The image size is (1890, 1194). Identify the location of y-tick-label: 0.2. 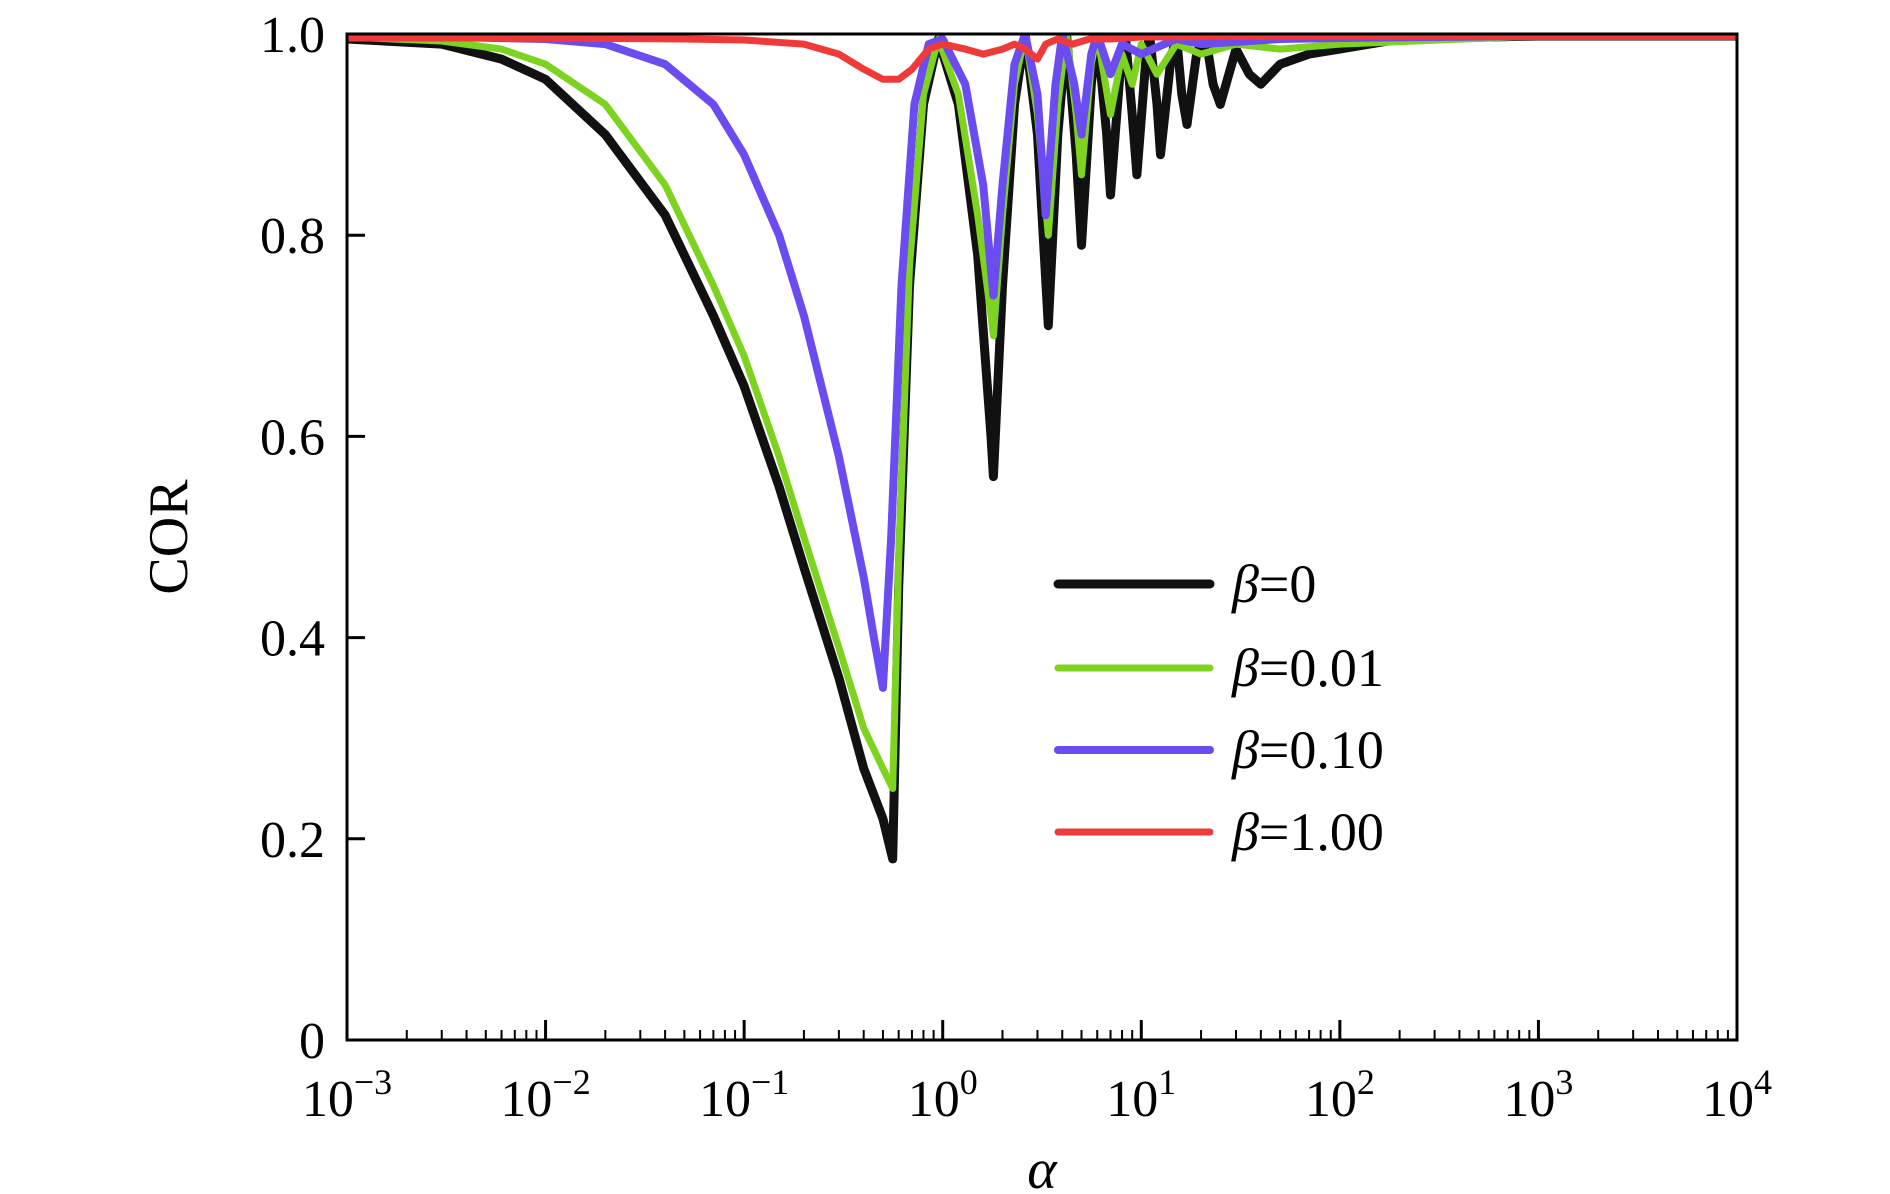
(292, 840).